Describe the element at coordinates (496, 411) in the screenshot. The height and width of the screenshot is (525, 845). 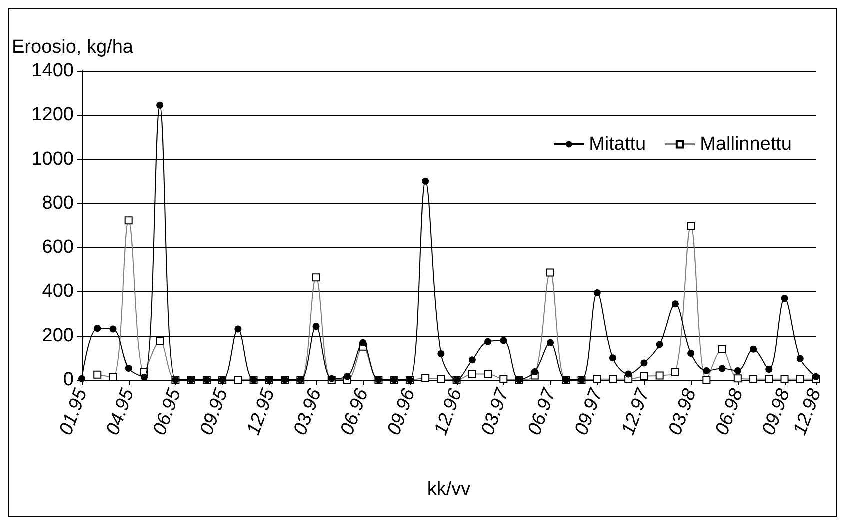
I see `x-tick-label: 03.97` at that location.